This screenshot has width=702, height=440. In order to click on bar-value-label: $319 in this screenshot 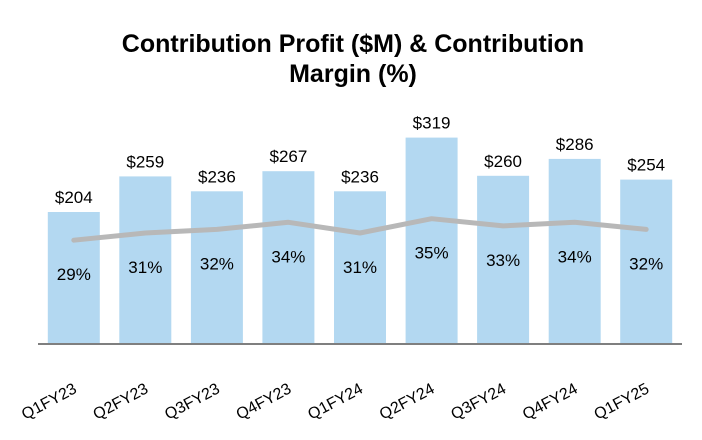, I will do `click(432, 123)`.